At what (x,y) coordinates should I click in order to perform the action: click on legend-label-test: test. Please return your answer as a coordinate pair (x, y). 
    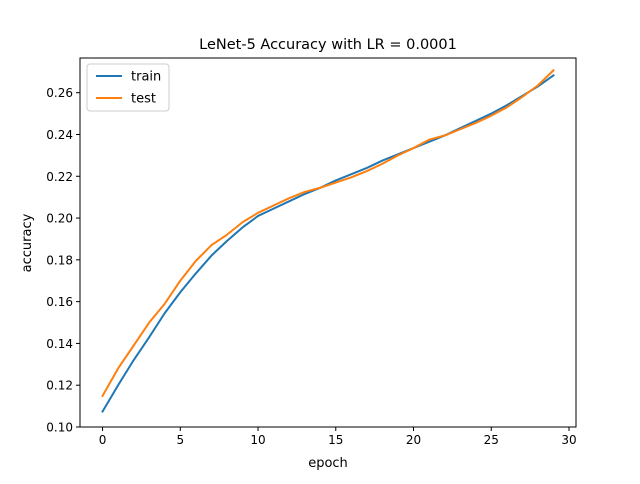
    Looking at the image, I should click on (143, 99).